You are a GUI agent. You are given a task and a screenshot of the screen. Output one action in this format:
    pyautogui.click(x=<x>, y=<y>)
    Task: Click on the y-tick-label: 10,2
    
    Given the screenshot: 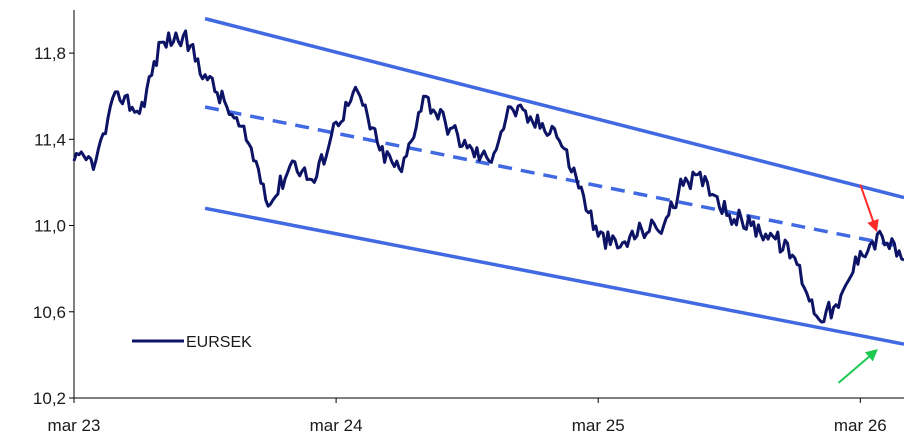 What is the action you would take?
    pyautogui.click(x=49, y=398)
    